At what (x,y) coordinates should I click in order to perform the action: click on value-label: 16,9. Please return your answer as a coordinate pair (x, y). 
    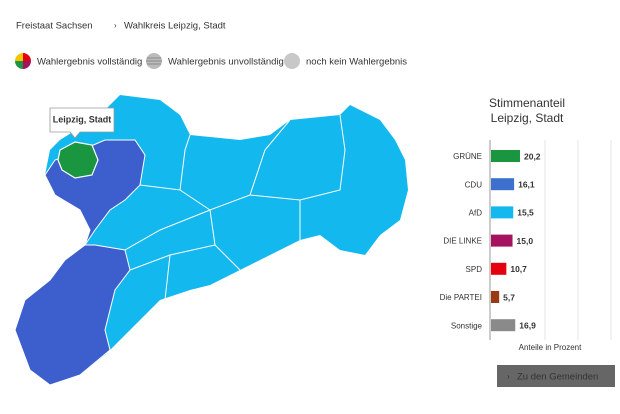
    Looking at the image, I should click on (527, 325).